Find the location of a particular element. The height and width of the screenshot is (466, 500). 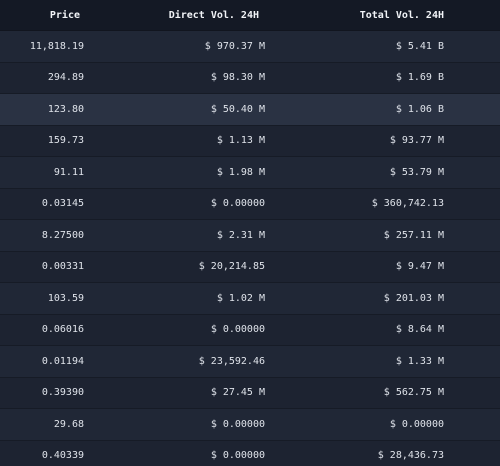

price-cell: 0.06016 is located at coordinates (62, 330).